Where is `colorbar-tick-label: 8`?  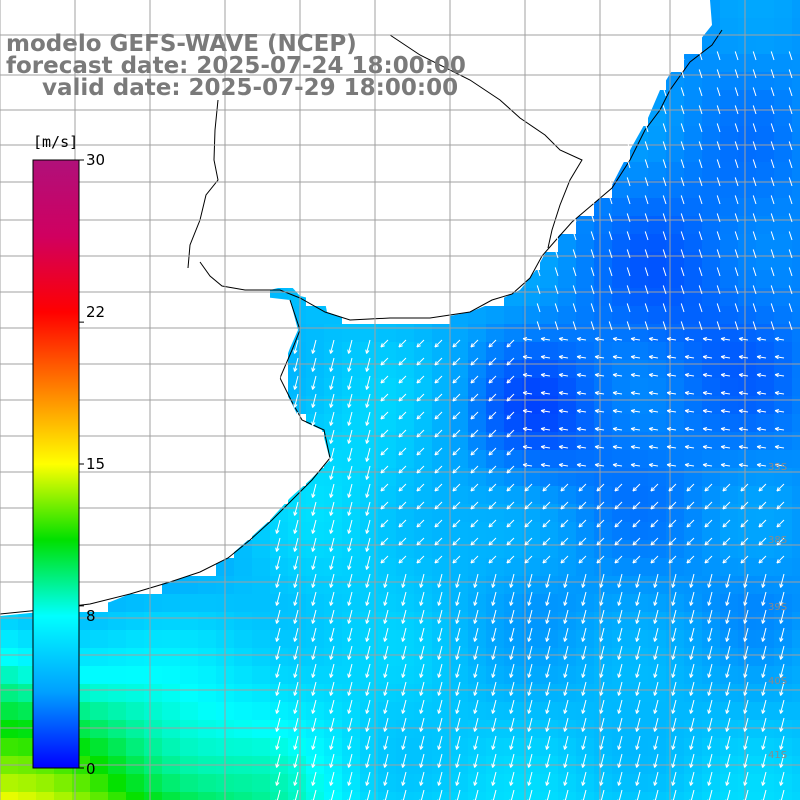
colorbar-tick-label: 8 is located at coordinates (91, 616).